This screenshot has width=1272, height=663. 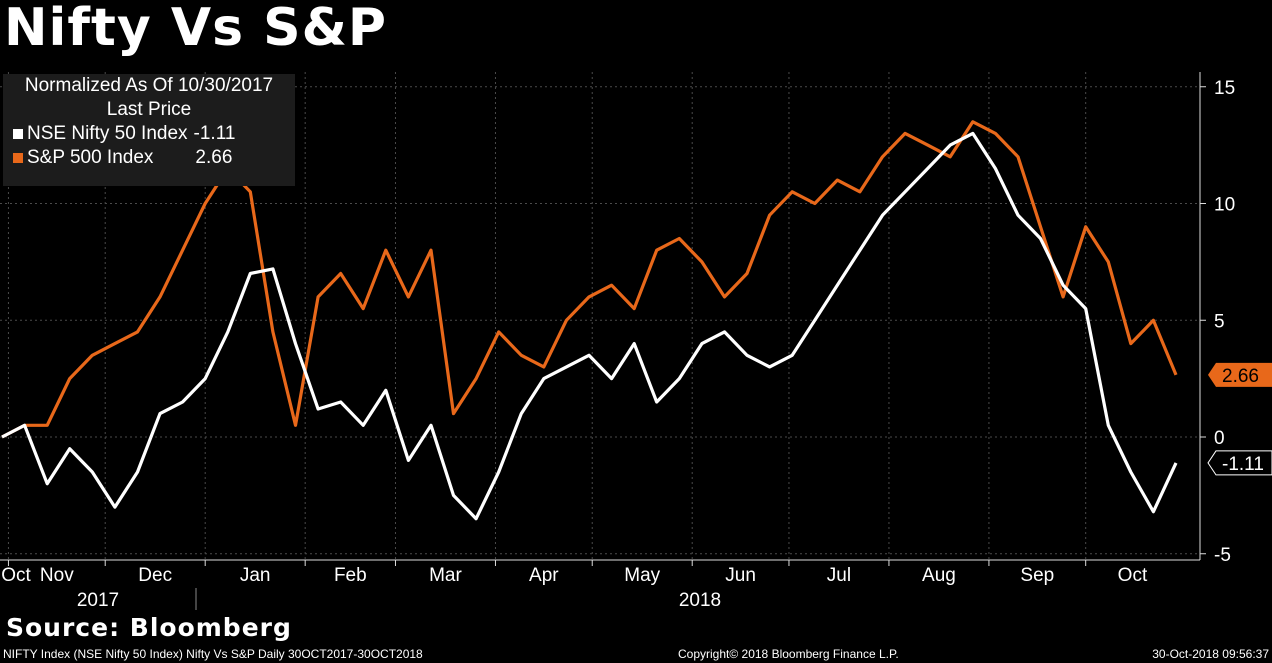 I want to click on legend-item-sp500: S&P 500 Index 2.66, so click(x=149, y=158).